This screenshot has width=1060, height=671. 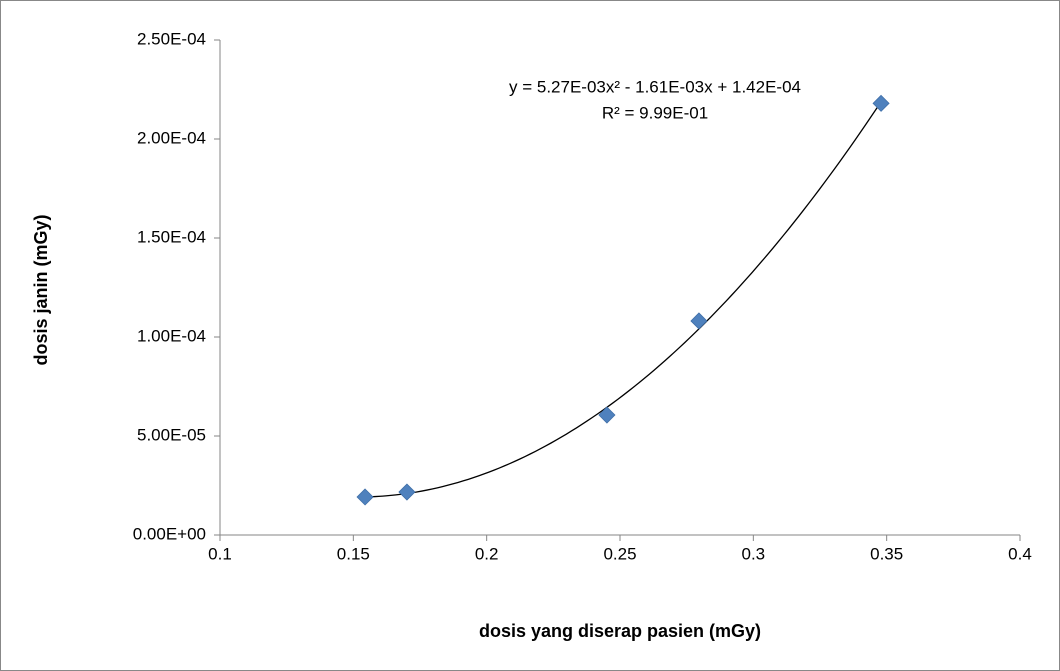 What do you see at coordinates (655, 112) in the screenshot?
I see `trendline-r-squared: R² = 9.99E-01` at bounding box center [655, 112].